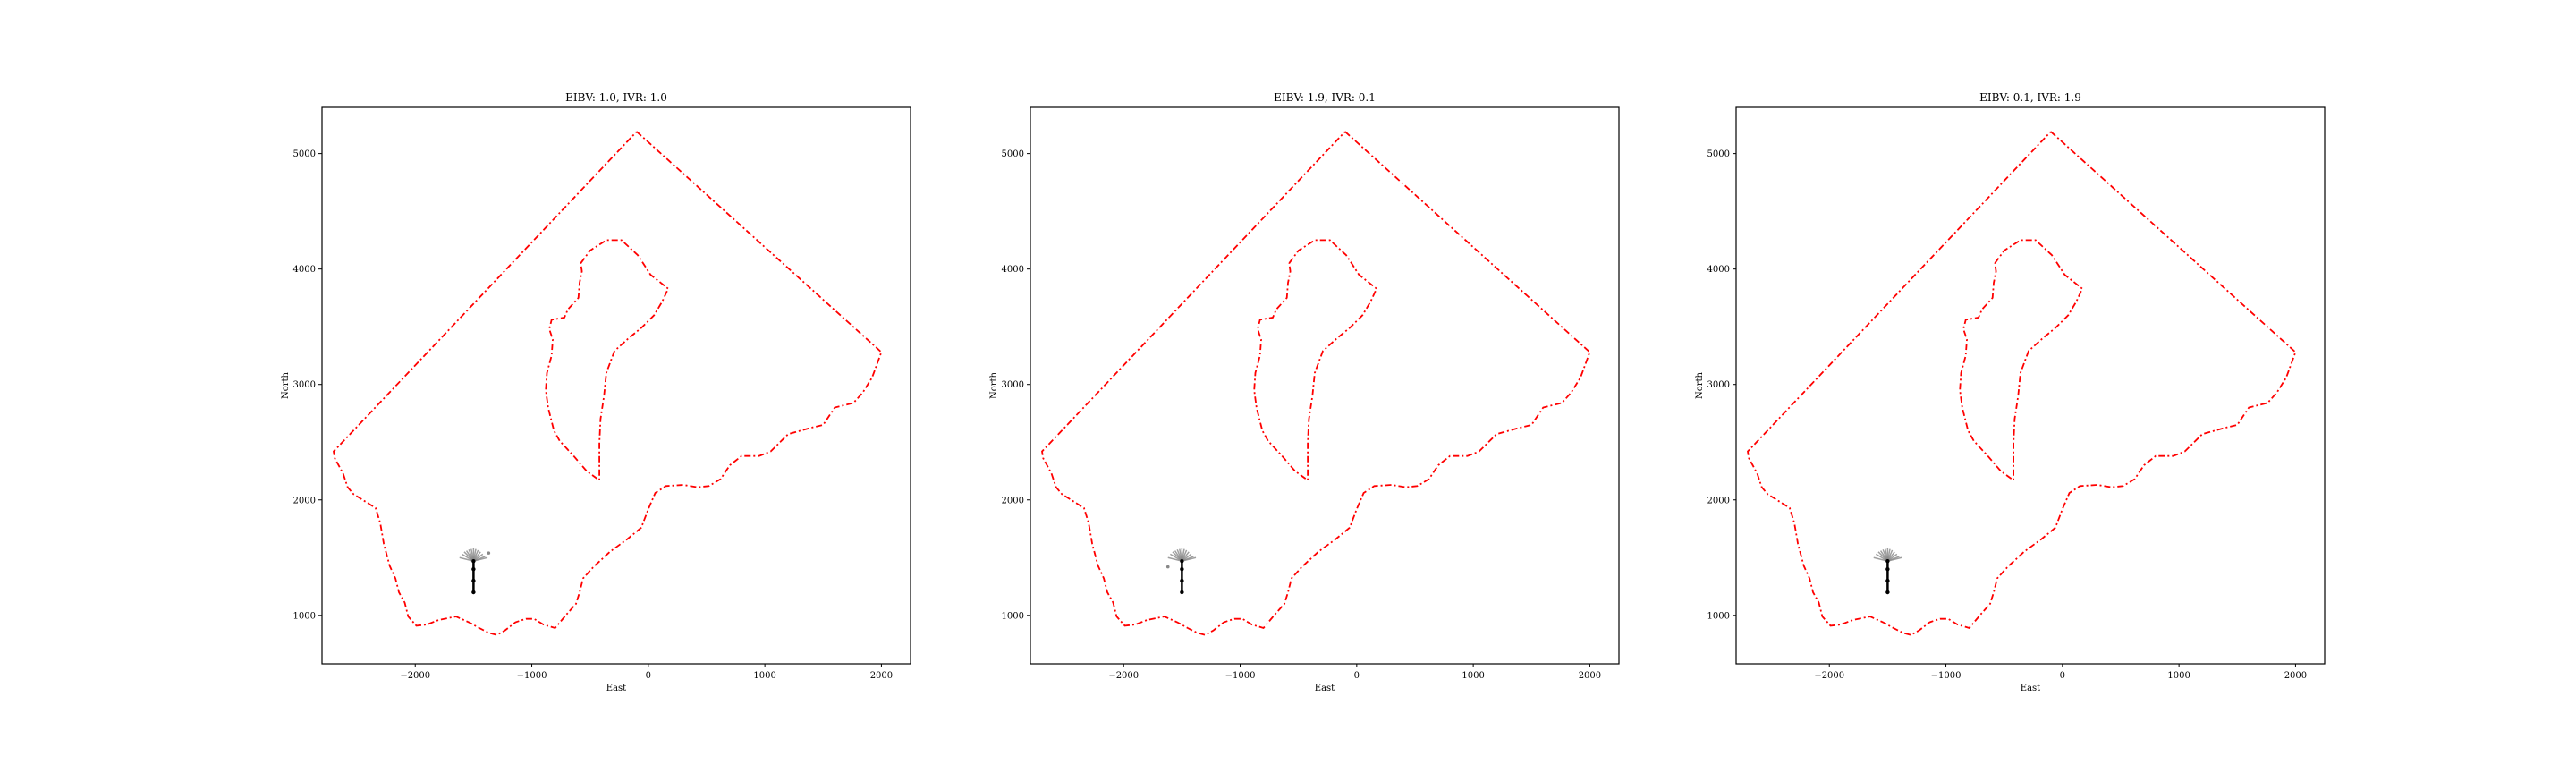  What do you see at coordinates (2030, 97) in the screenshot?
I see `chart-title: EIBV: 0.1, IVR: 1.9` at bounding box center [2030, 97].